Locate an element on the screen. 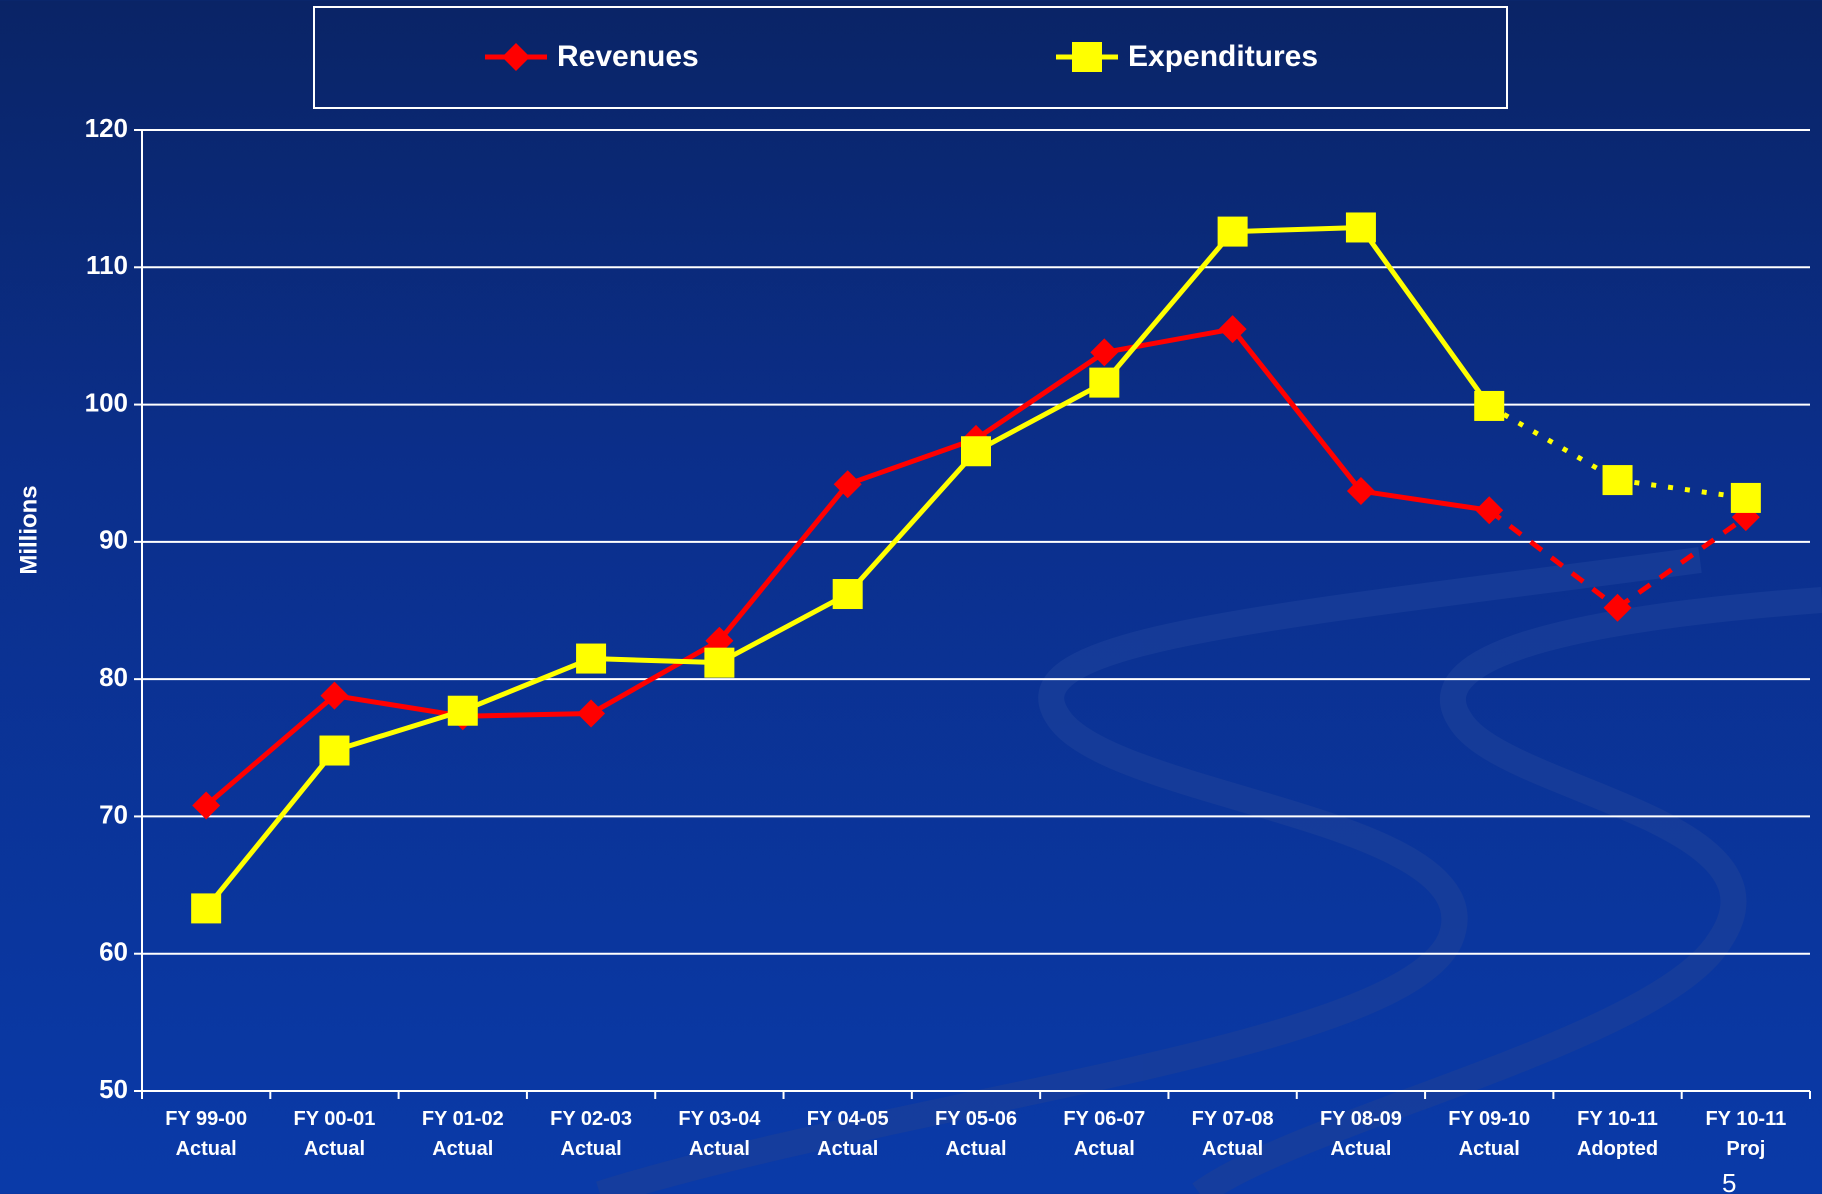 Image resolution: width=1822 pixels, height=1194 pixels. y-tick-label: 90 is located at coordinates (113, 540).